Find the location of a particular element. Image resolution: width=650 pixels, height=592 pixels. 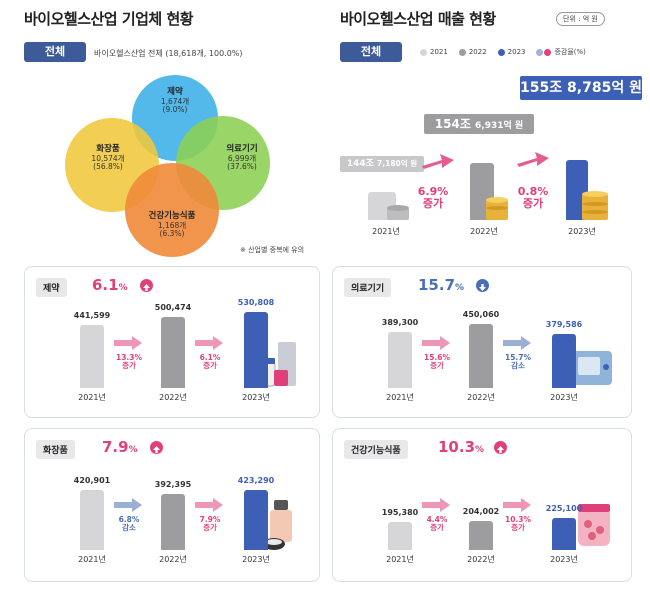

panel-device-down-icon is located at coordinates (482, 285).